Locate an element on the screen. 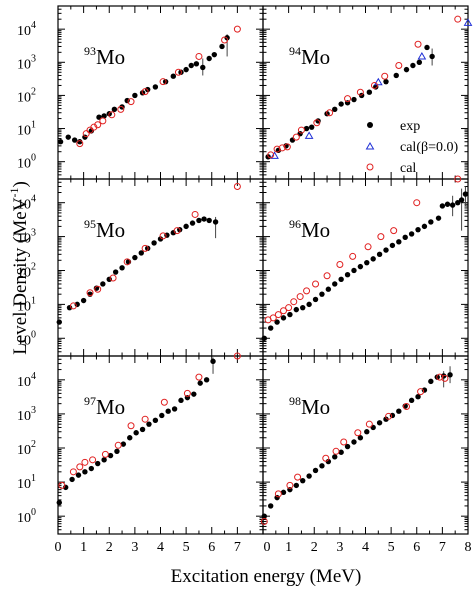 The width and height of the screenshot is (474, 592). legend-marker-exp is located at coordinates (370, 125).